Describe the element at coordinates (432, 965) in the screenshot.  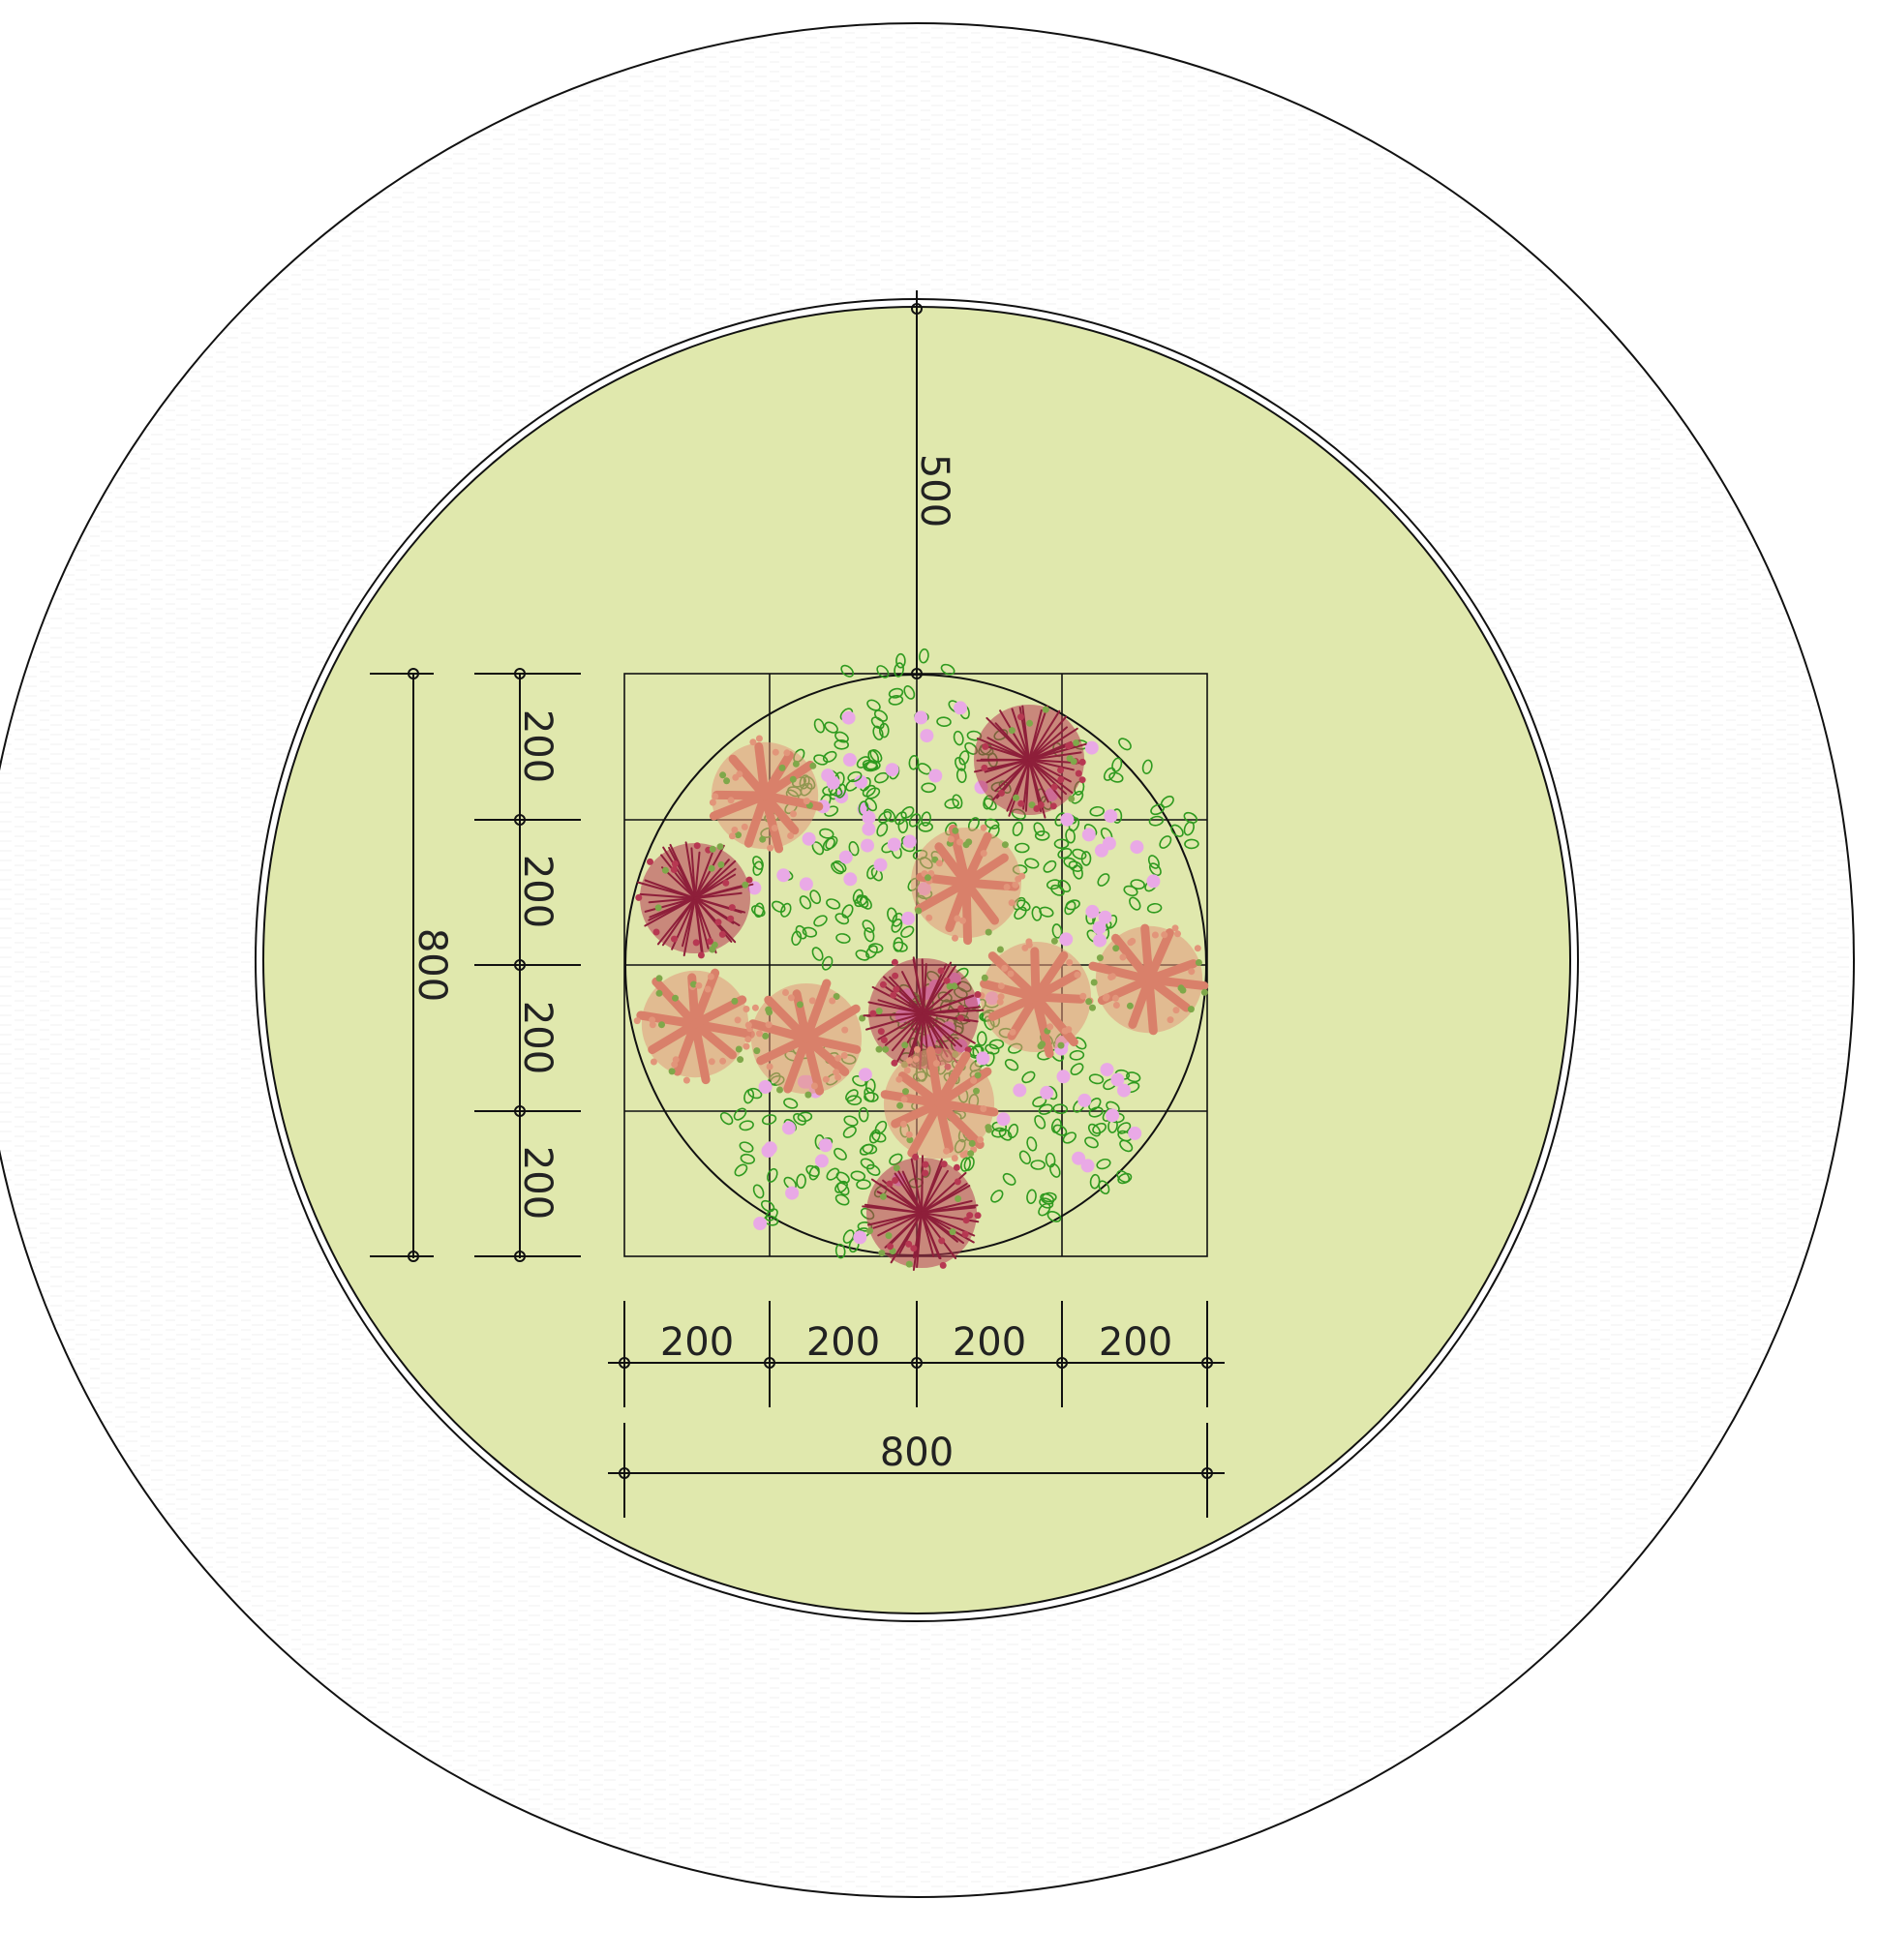
I see `vertical-total-label: 800` at that location.